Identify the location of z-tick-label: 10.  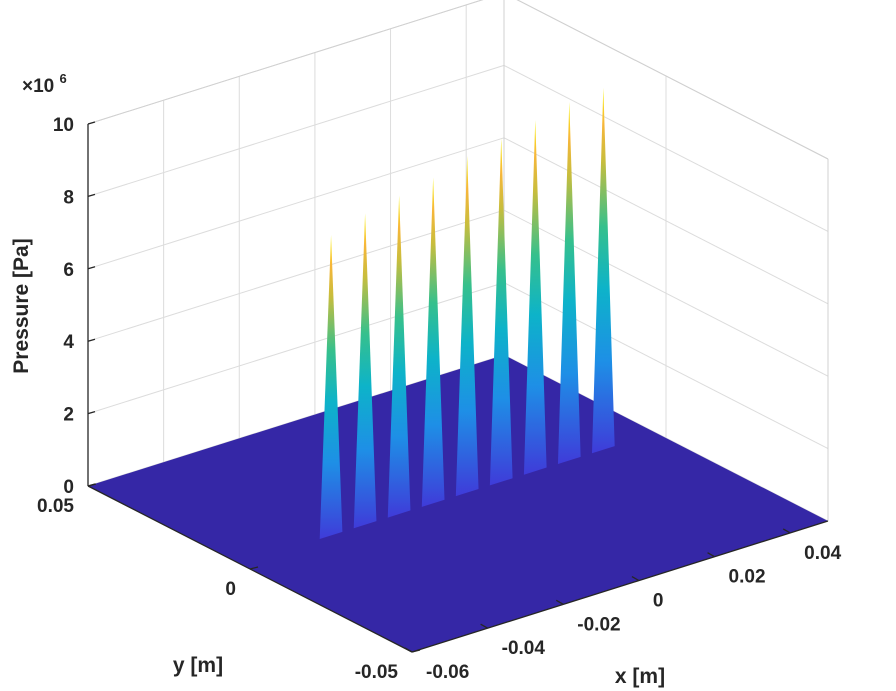
(63, 125).